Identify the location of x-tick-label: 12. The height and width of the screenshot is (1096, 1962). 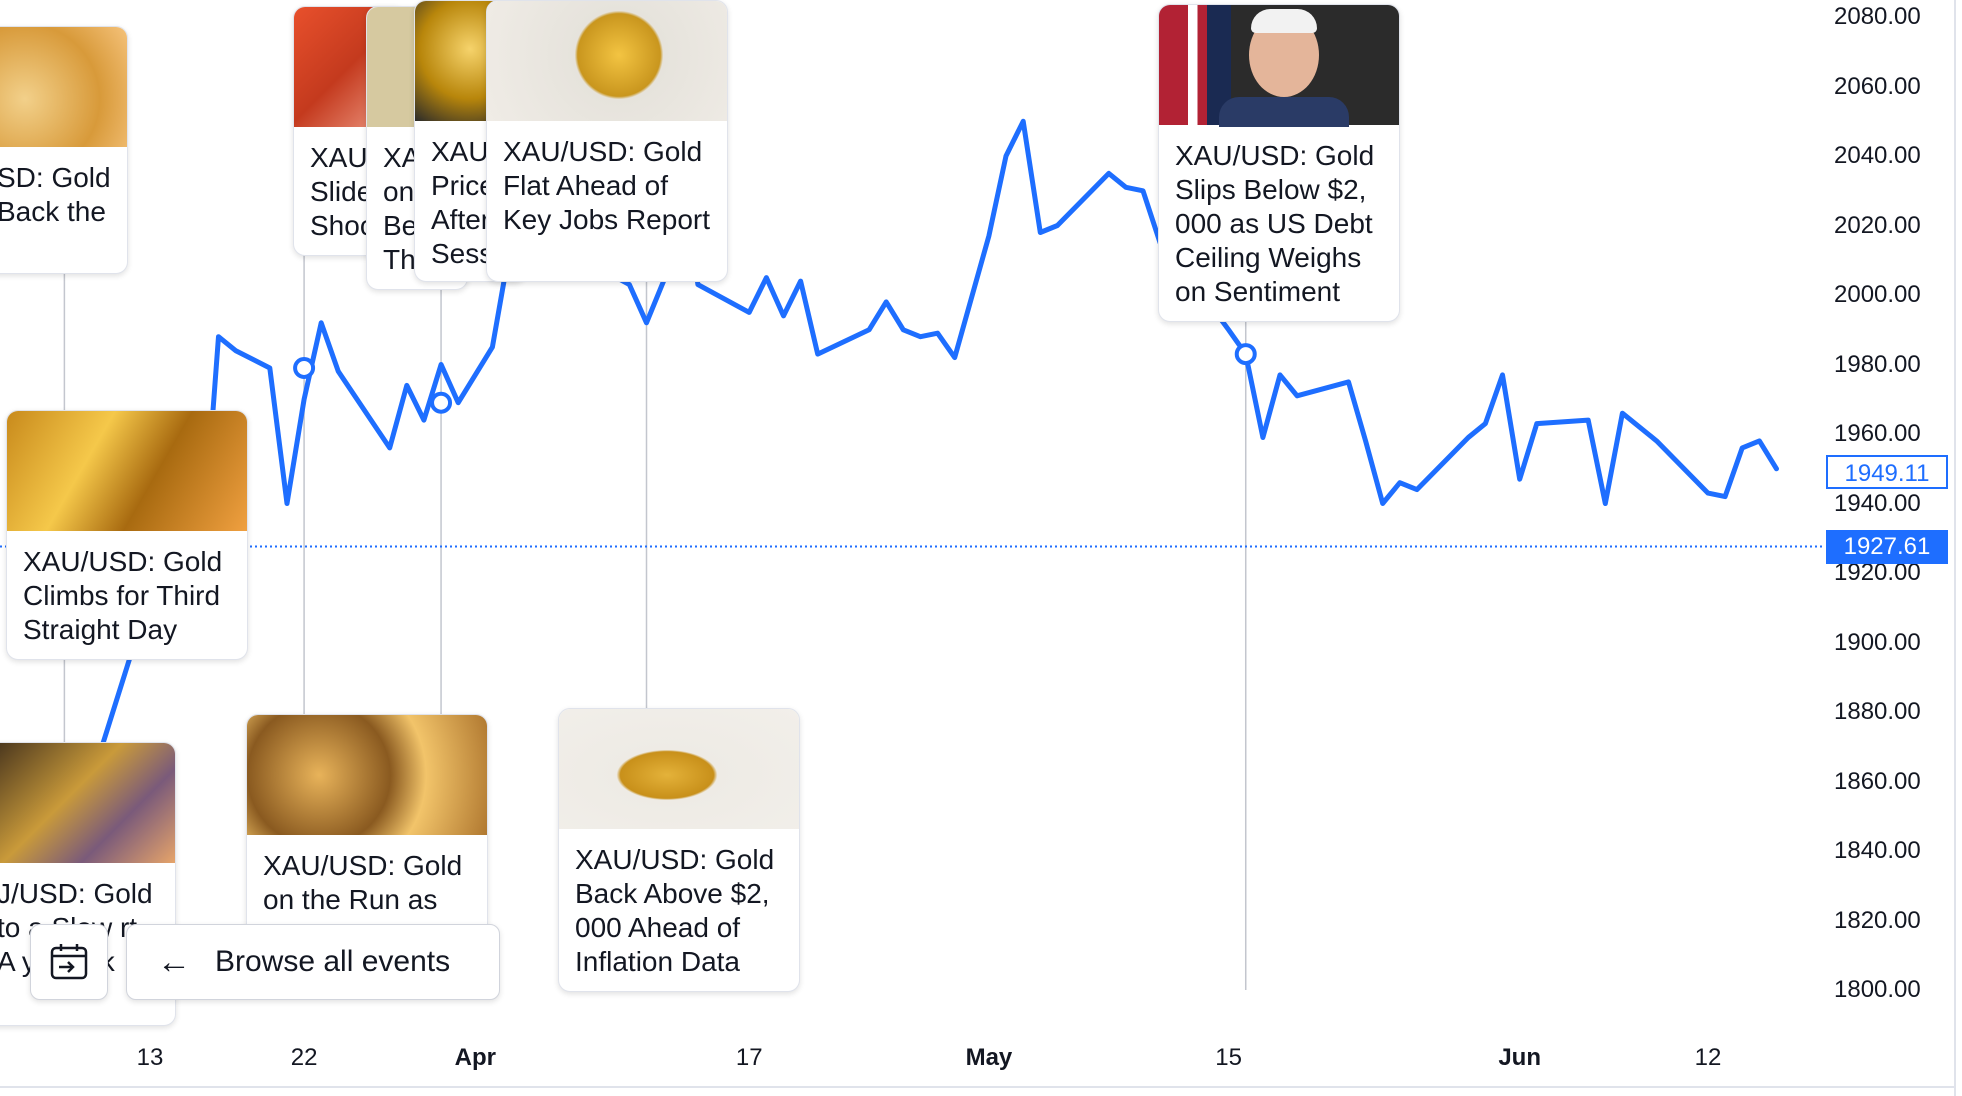
(1708, 1057).